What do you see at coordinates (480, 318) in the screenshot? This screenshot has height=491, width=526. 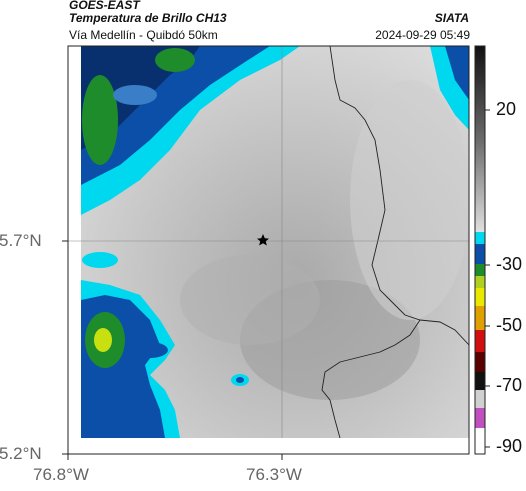 I see `colorbar-orange` at bounding box center [480, 318].